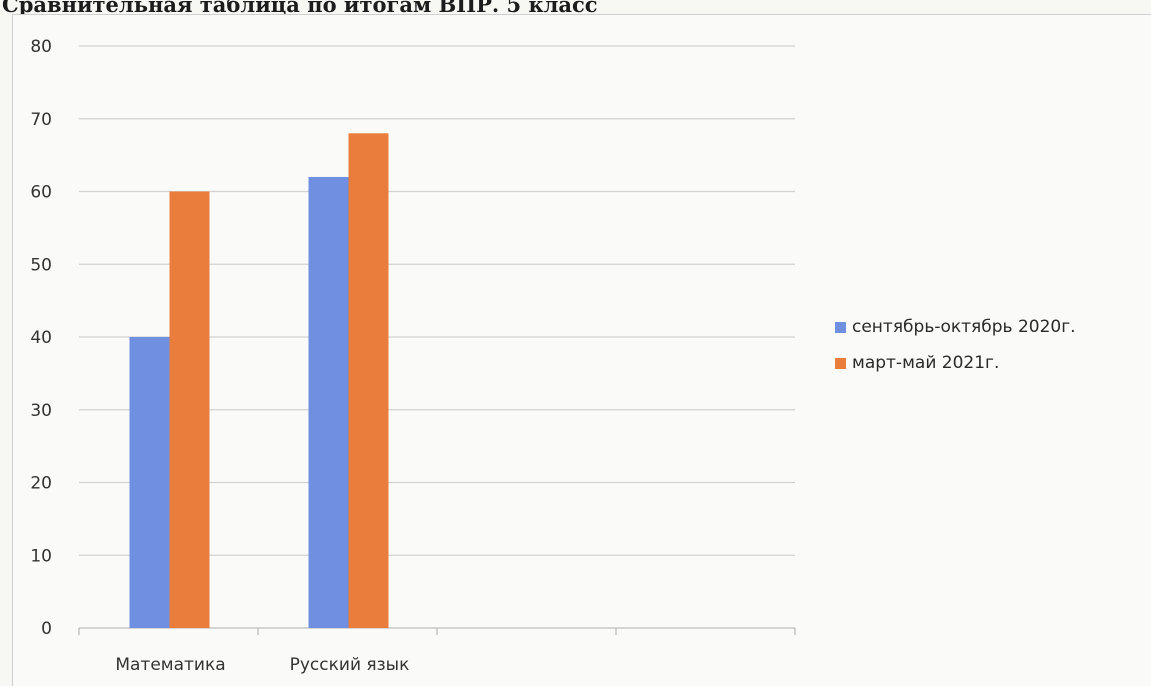 The width and height of the screenshot is (1151, 686). Describe the element at coordinates (41, 265) in the screenshot. I see `y-tick-label: 50` at that location.